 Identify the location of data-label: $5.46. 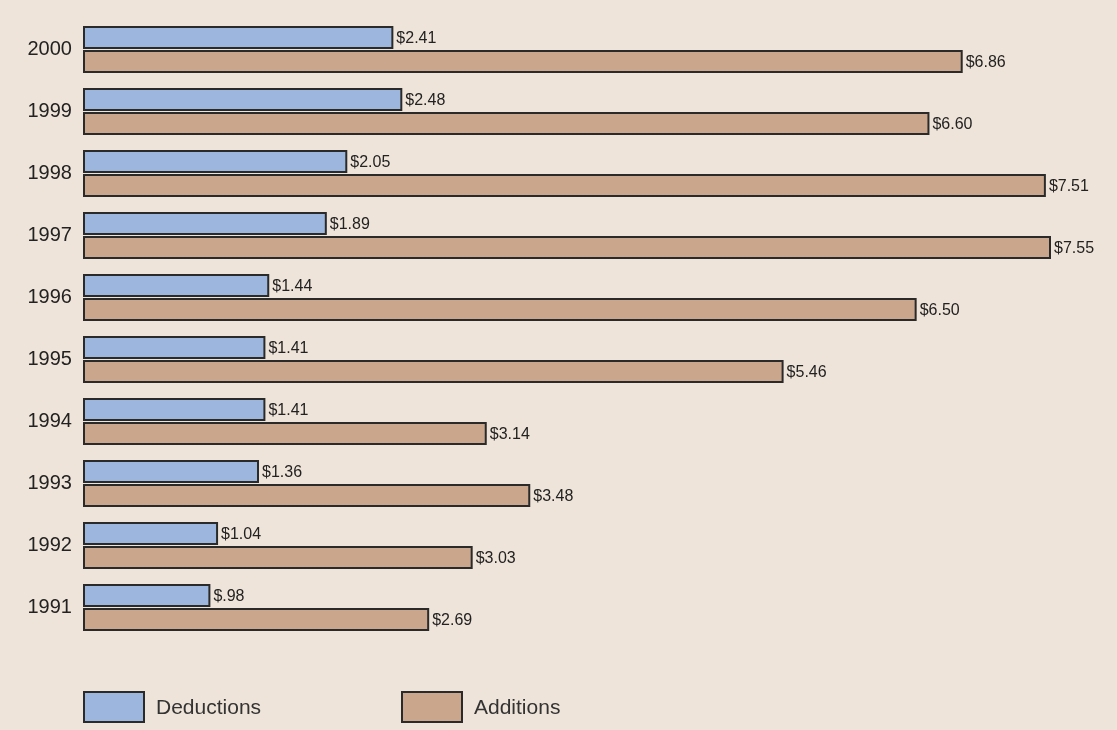
(806, 371).